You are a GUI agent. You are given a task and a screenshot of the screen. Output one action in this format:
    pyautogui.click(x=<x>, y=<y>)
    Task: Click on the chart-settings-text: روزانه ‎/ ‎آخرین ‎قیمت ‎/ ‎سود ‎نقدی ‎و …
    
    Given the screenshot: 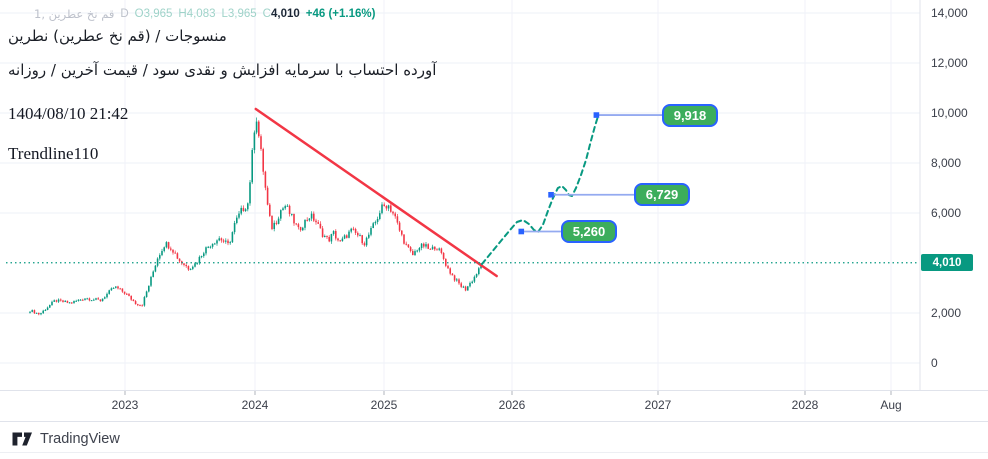 What is the action you would take?
    pyautogui.click(x=222, y=70)
    